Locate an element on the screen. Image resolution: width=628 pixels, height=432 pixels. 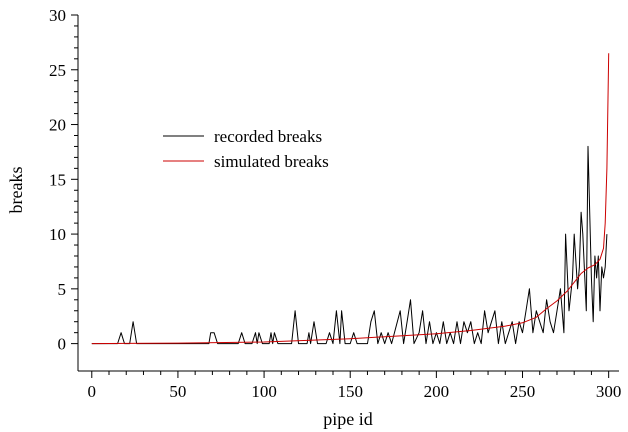
x-tick-label: 100 is located at coordinates (264, 391).